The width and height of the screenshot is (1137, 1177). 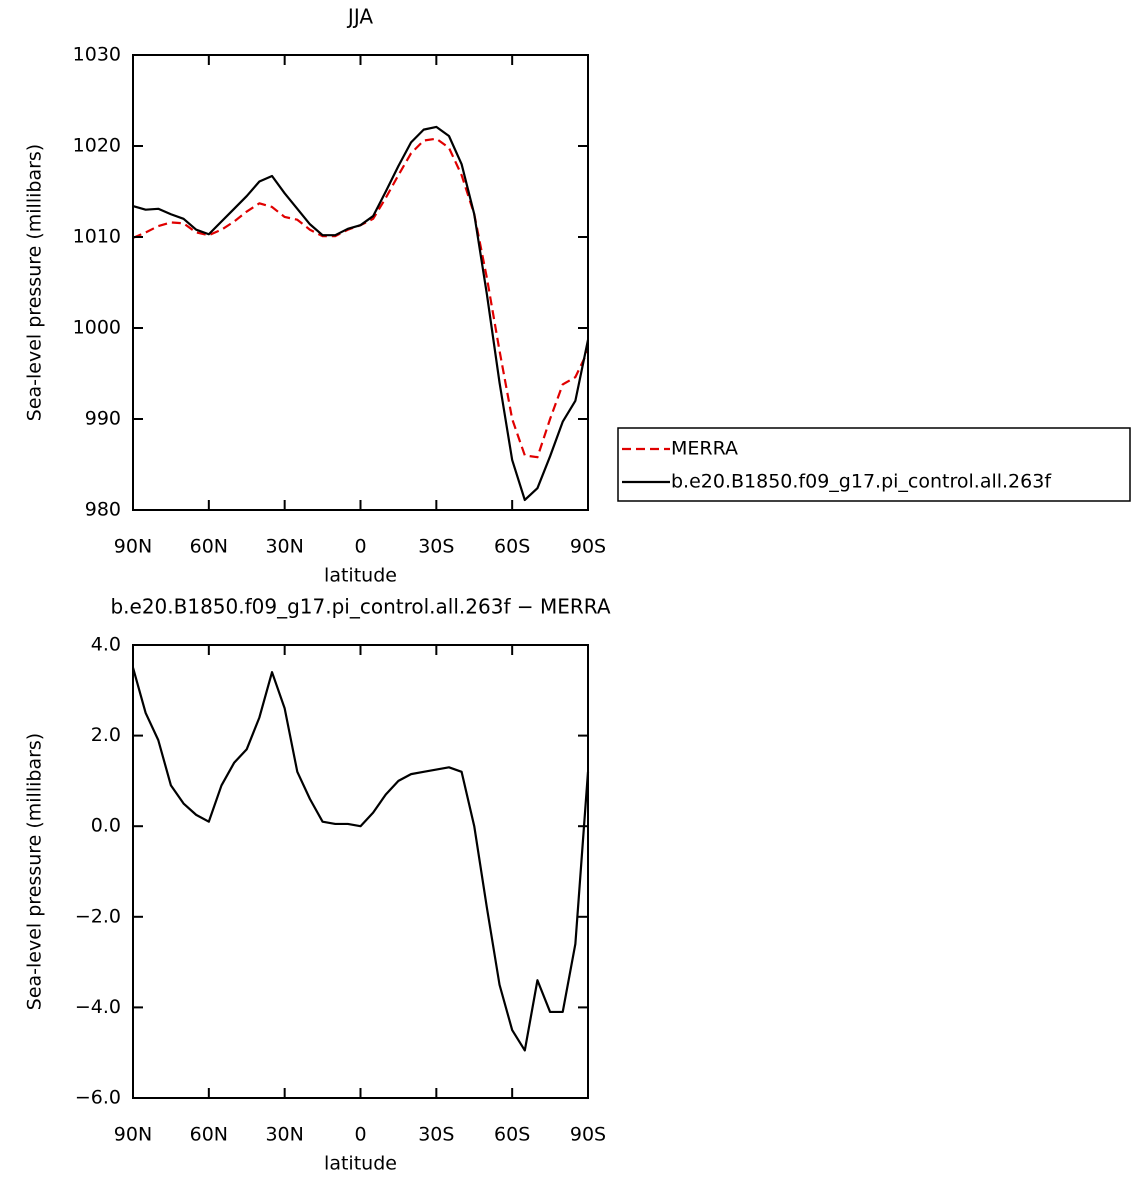 I want to click on y-tick-label: 1020, so click(x=97, y=146).